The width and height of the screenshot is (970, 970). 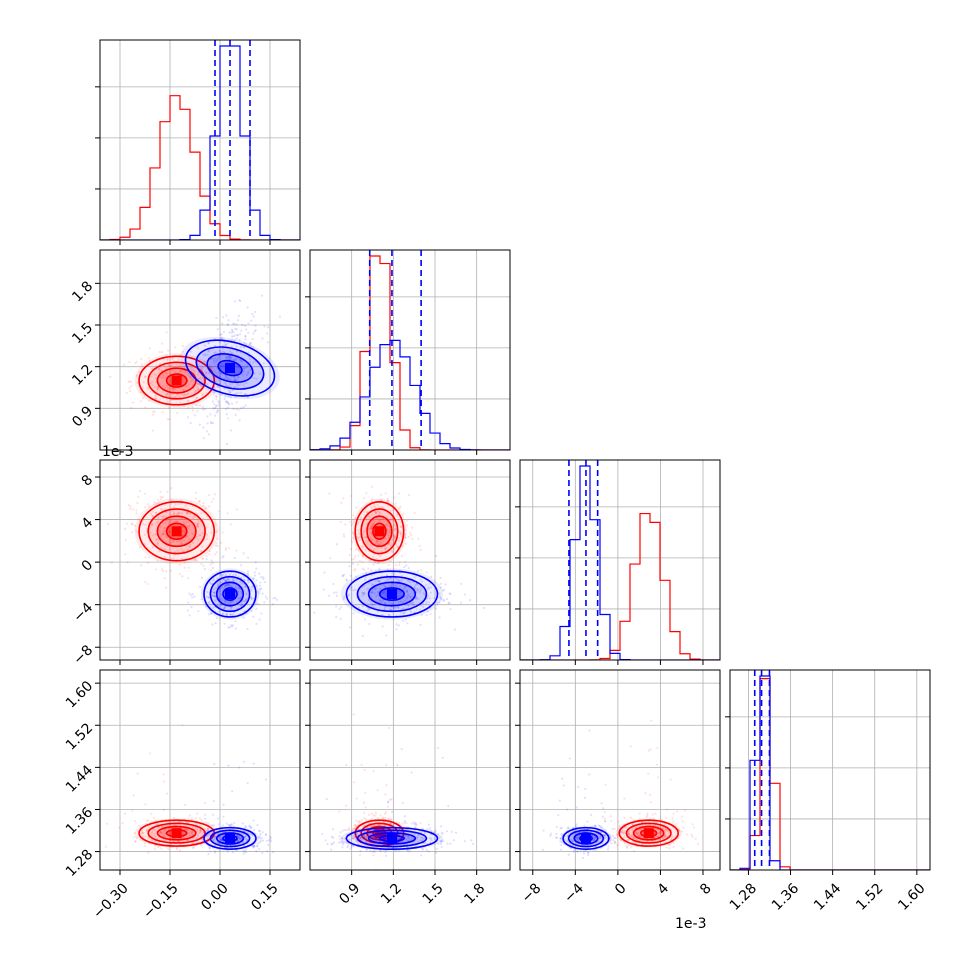 What do you see at coordinates (618, 562) in the screenshot?
I see `panel-r2-c2` at bounding box center [618, 562].